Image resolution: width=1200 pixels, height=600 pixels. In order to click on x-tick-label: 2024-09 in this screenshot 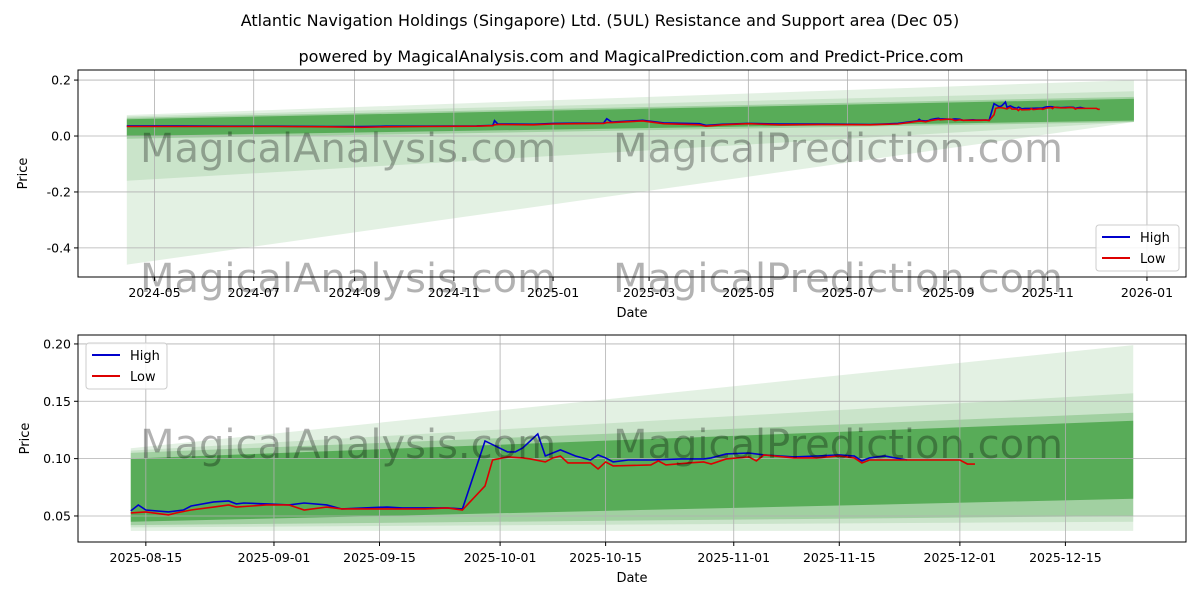, I will do `click(354, 292)`.